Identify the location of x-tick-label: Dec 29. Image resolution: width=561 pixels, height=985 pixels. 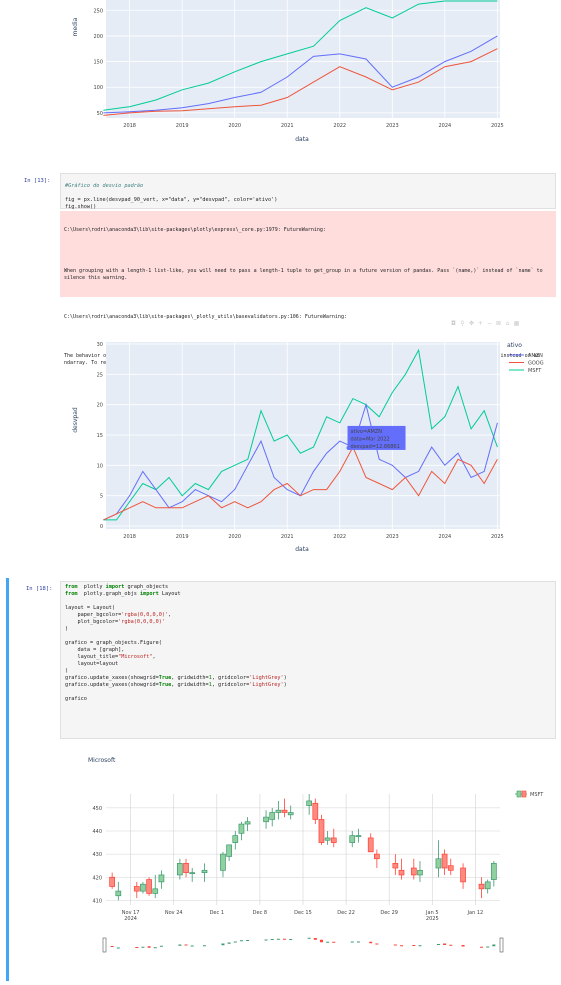
(389, 913).